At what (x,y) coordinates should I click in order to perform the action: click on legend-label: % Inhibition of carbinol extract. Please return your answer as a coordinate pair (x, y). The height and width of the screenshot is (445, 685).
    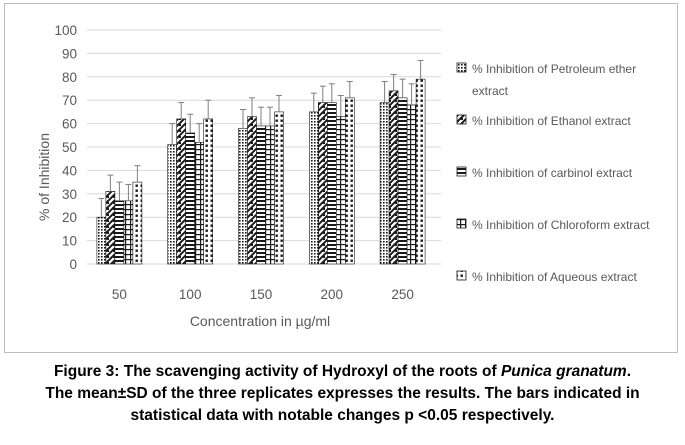
    Looking at the image, I should click on (552, 173).